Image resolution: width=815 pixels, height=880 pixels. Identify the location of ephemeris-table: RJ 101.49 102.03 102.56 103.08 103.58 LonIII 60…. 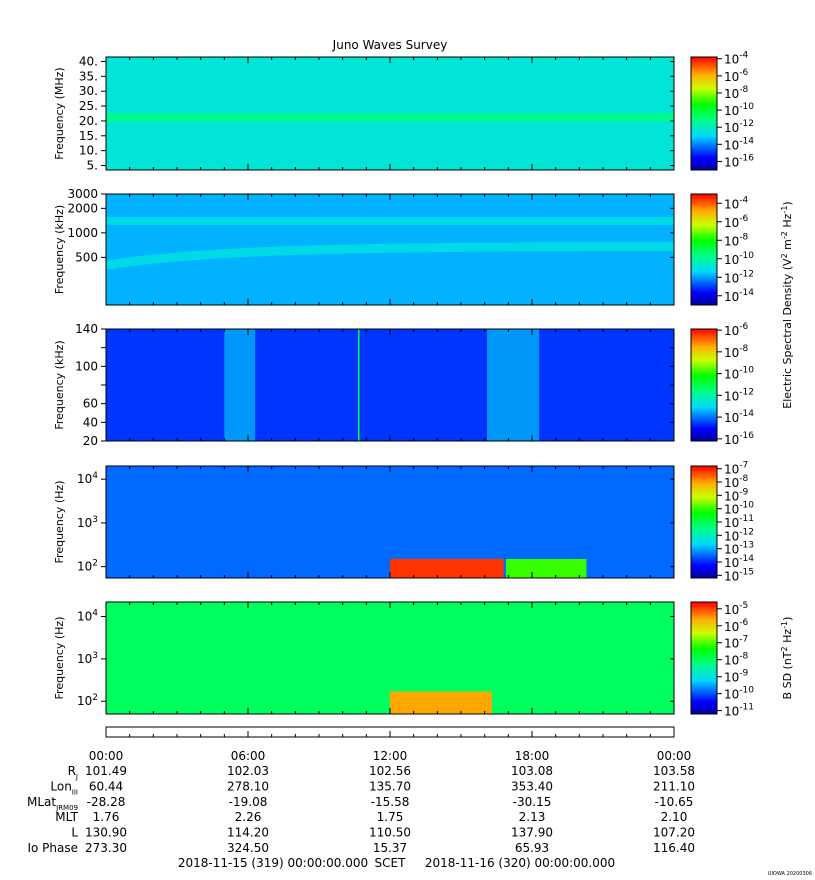
(361, 809).